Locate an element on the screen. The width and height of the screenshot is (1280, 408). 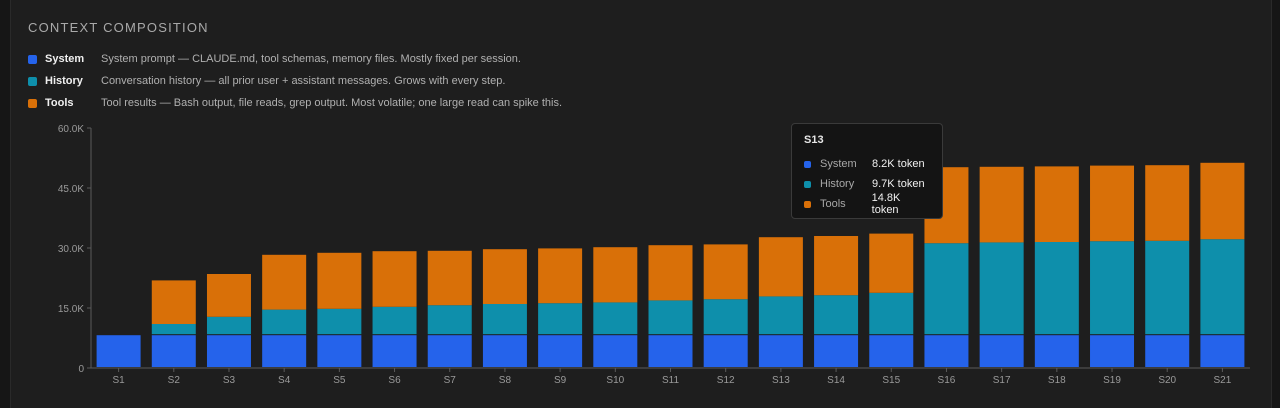
x-tick-label: S6 is located at coordinates (394, 380).